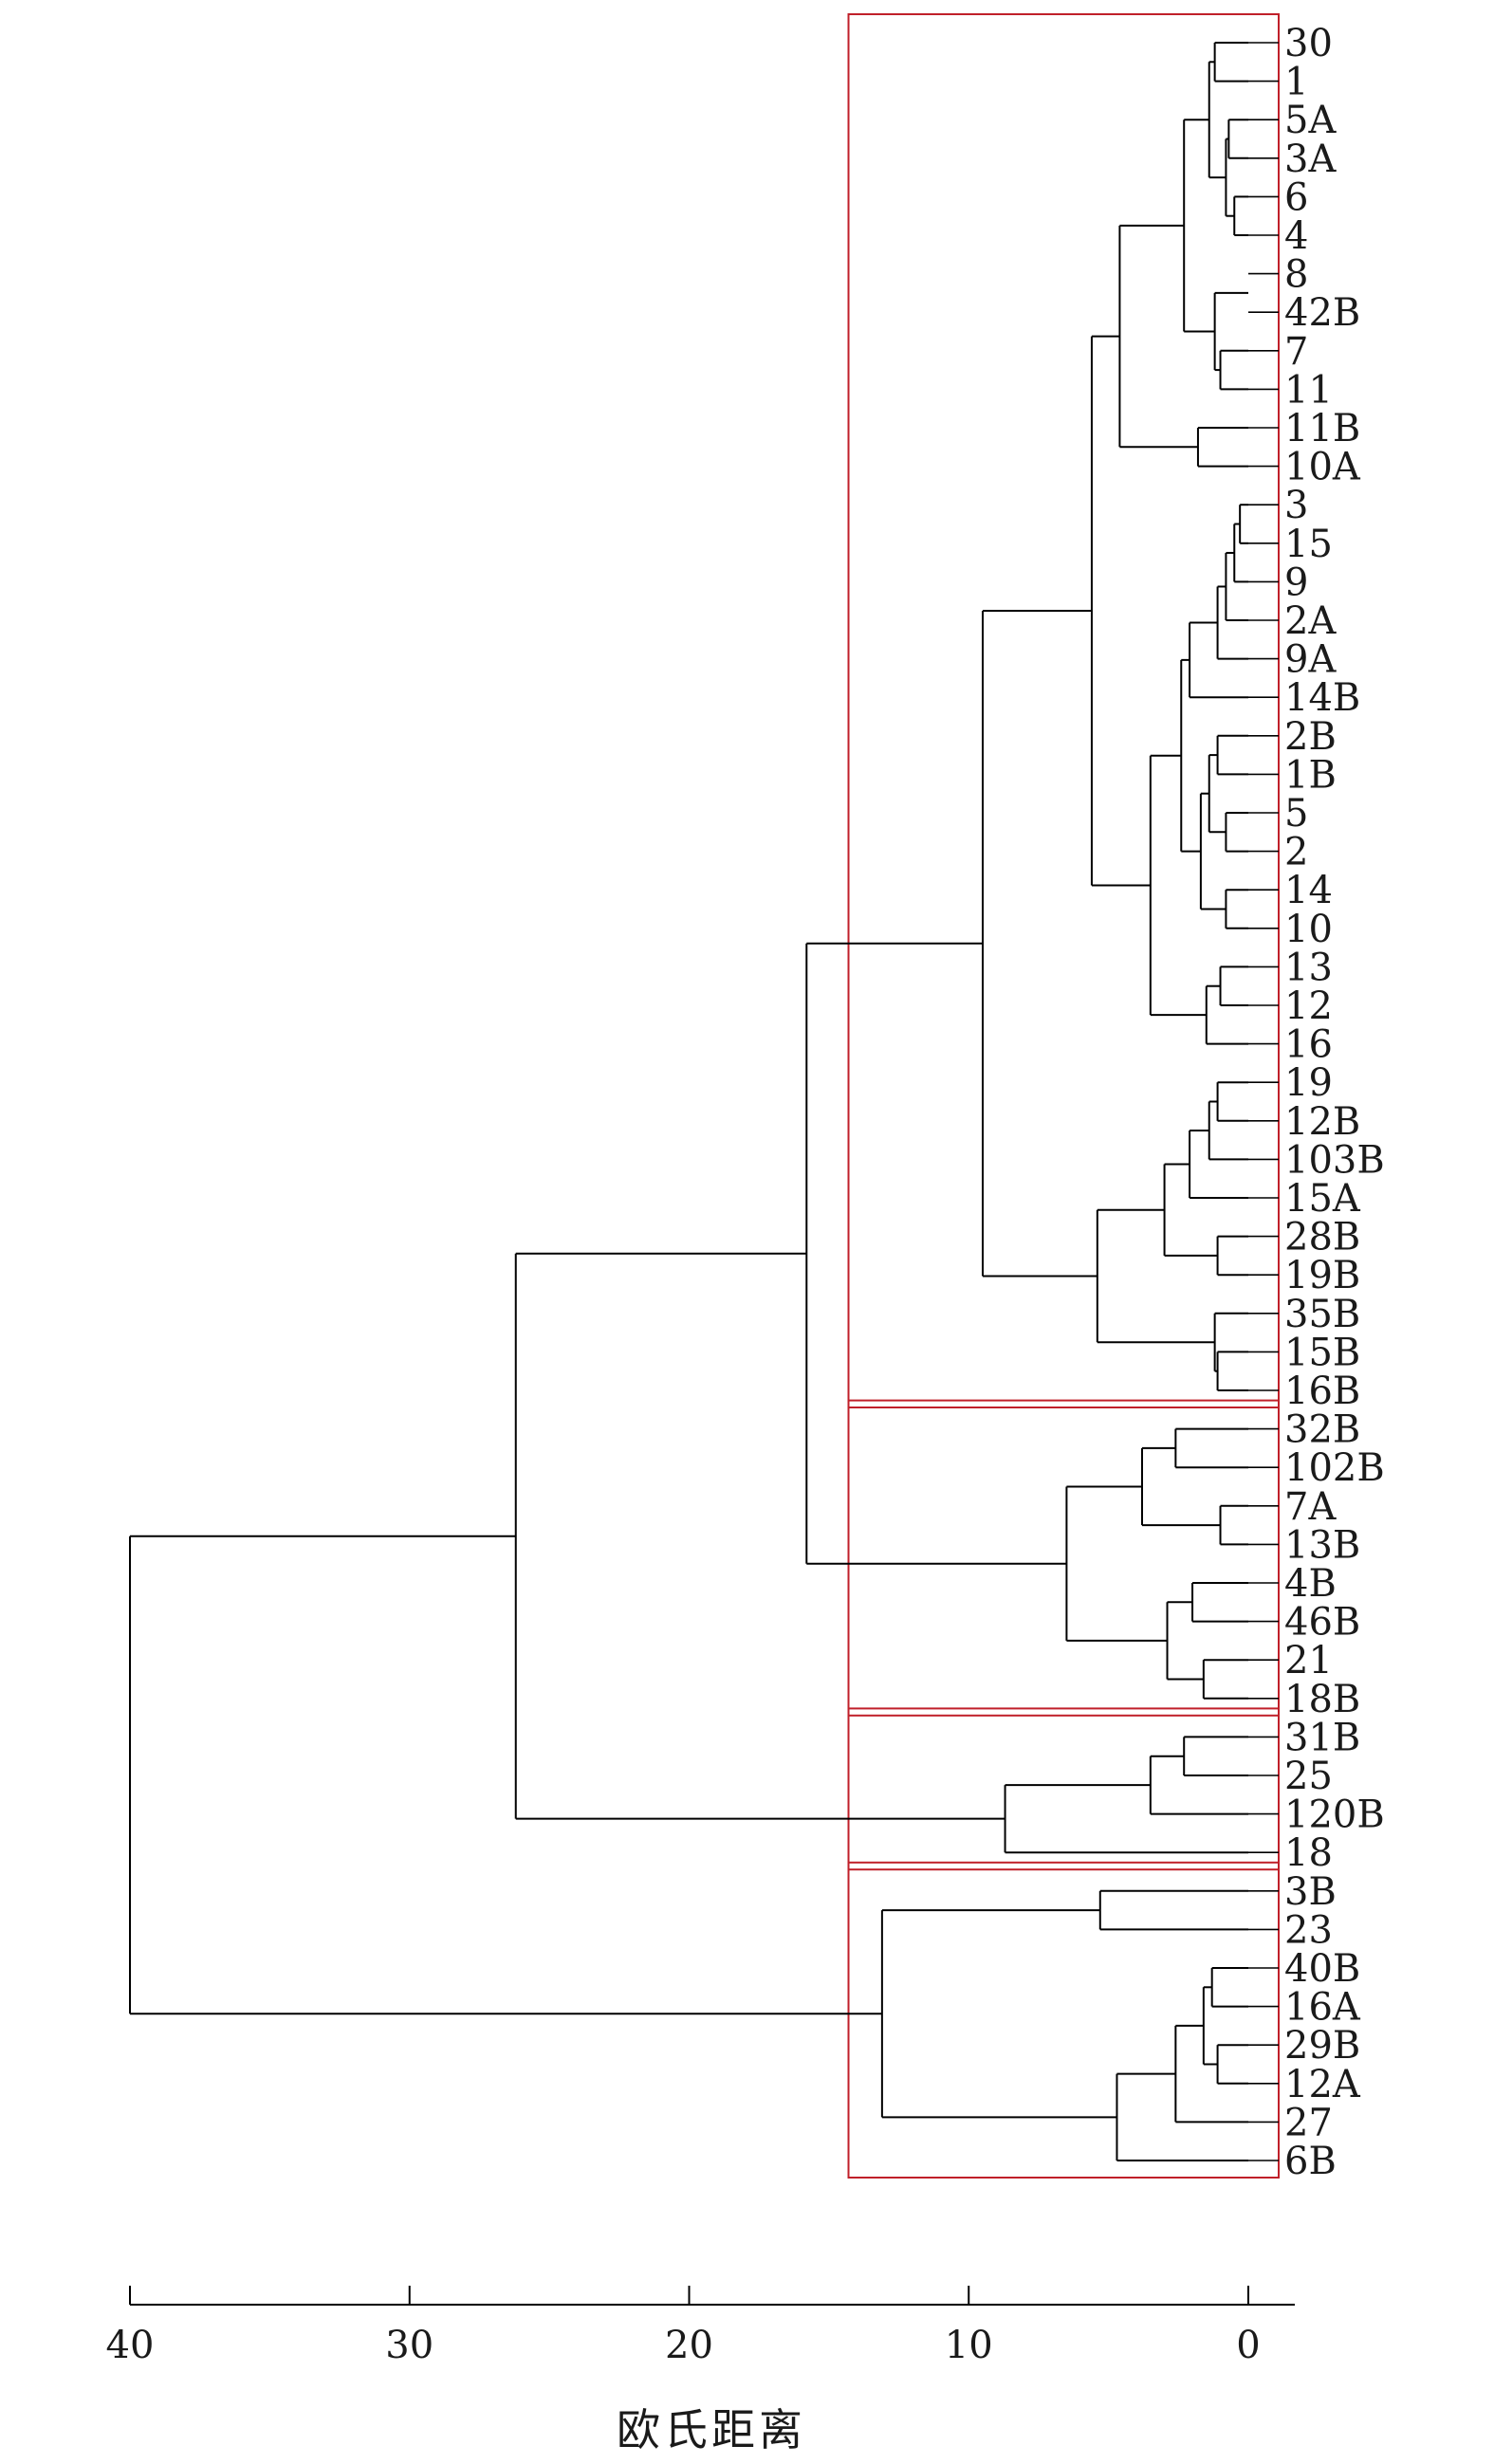 This screenshot has width=1494, height=2464. Describe the element at coordinates (1335, 1815) in the screenshot. I see `leaf-label: 120B` at that location.